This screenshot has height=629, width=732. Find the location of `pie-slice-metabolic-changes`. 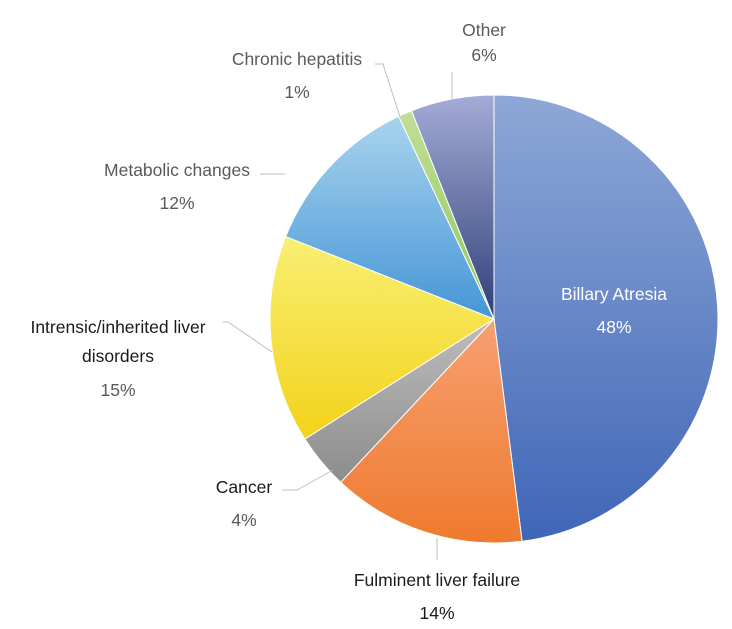

pie-slice-metabolic-changes is located at coordinates (390, 217).